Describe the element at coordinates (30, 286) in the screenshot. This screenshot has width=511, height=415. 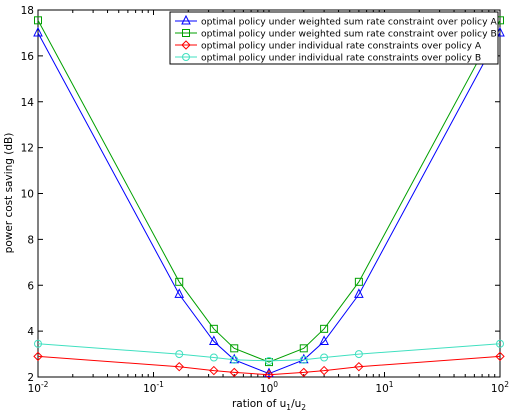
I see `y-tick-label: 6` at that location.